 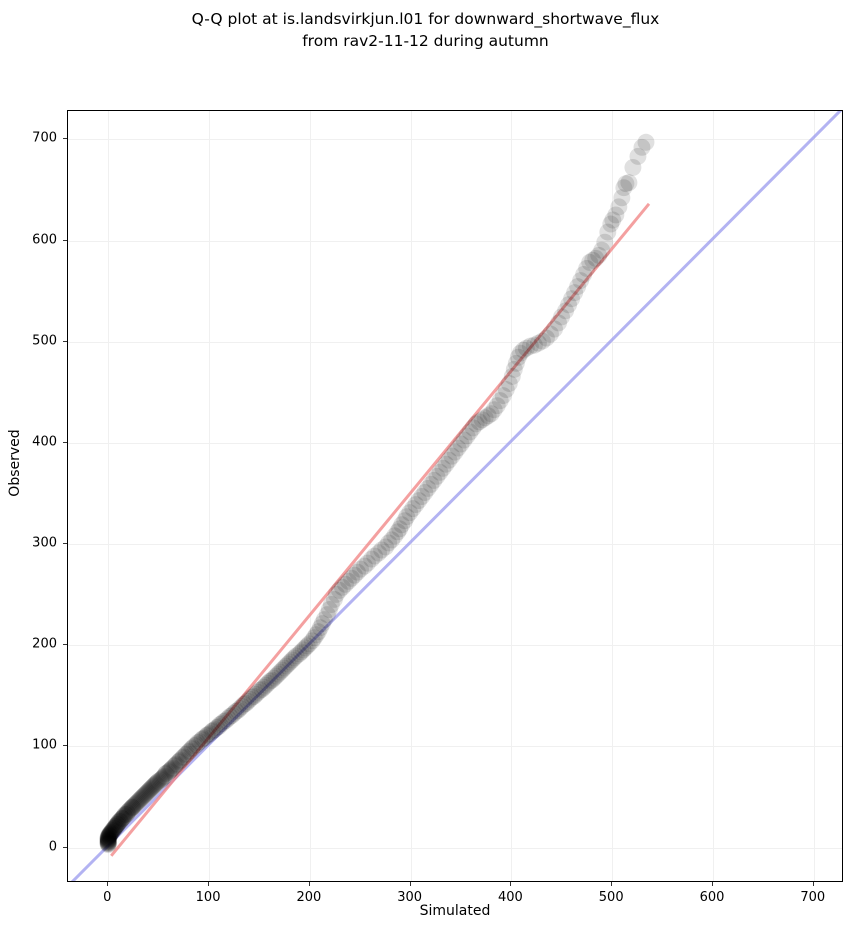 I want to click on gridline-horizontal, so click(x=455, y=747).